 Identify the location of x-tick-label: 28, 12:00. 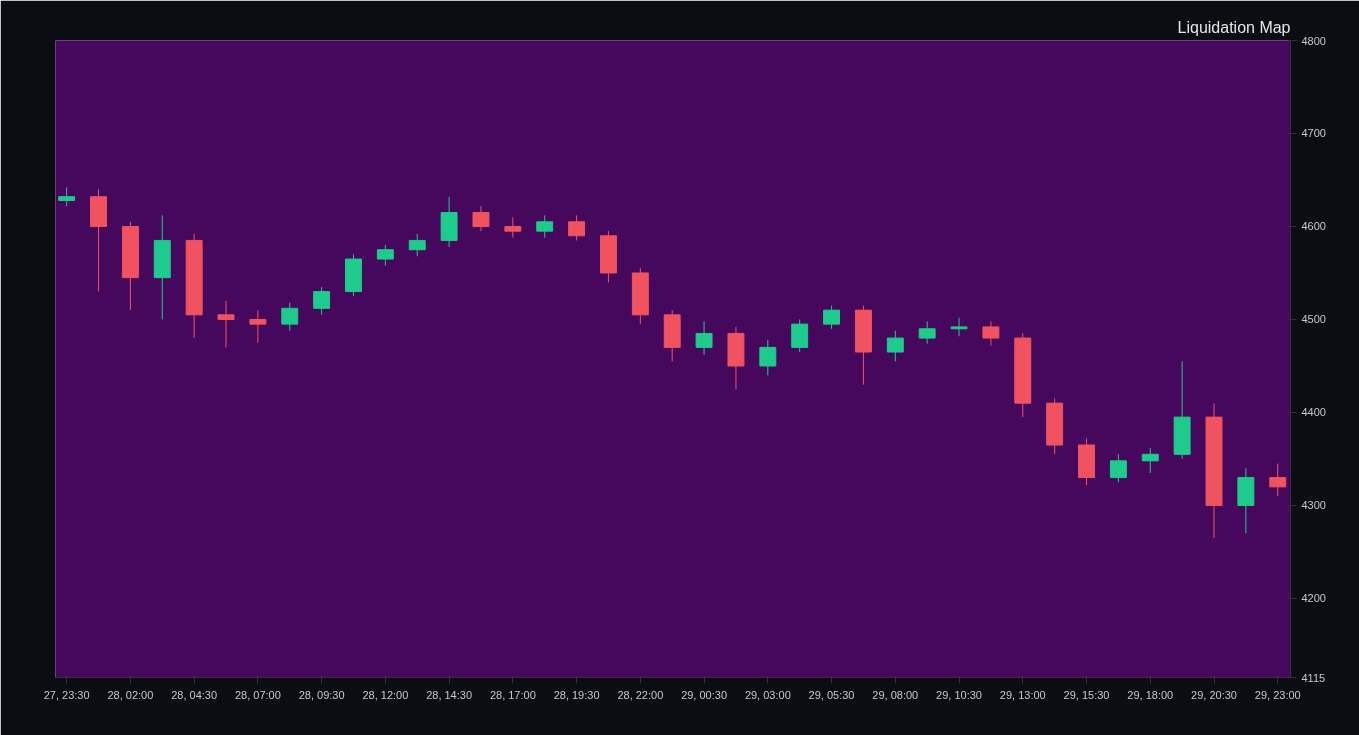
(385, 694).